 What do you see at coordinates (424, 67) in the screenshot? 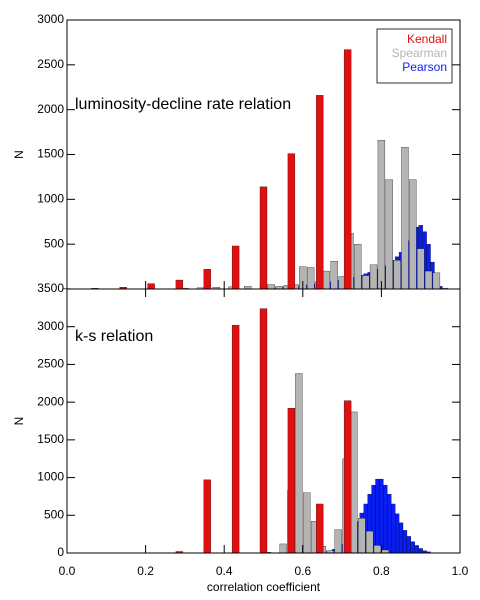
I see `legend-label: Pearson` at bounding box center [424, 67].